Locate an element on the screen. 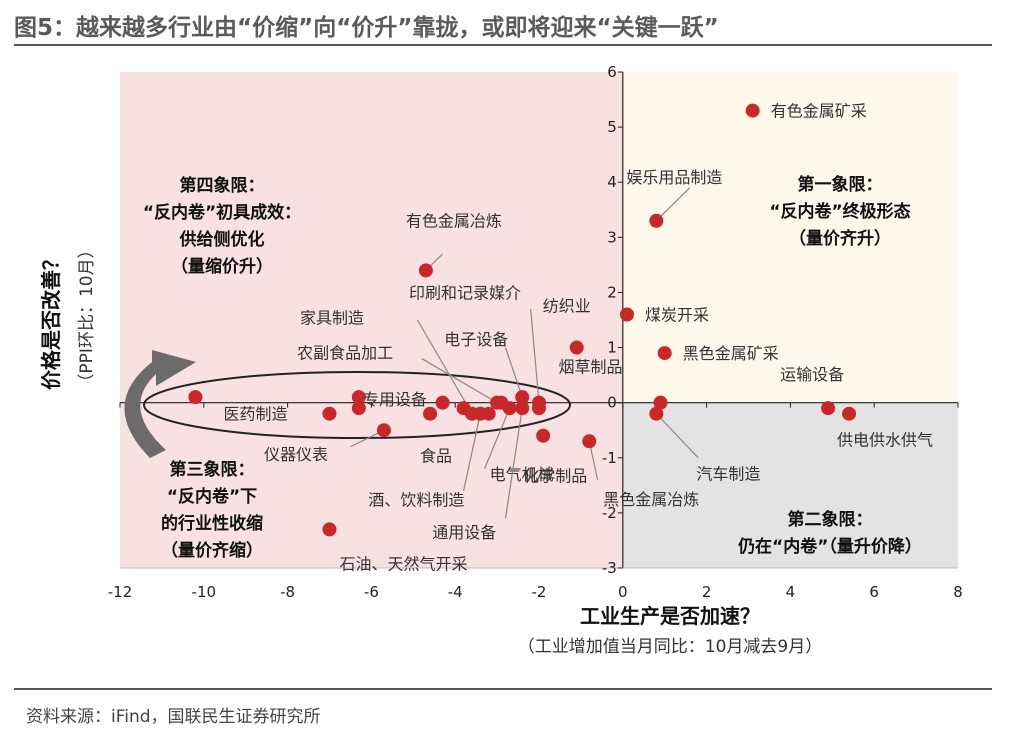 The width and height of the screenshot is (1024, 732). source-note: 资料来源：iFind，国联民生证券研究所 is located at coordinates (173, 717).